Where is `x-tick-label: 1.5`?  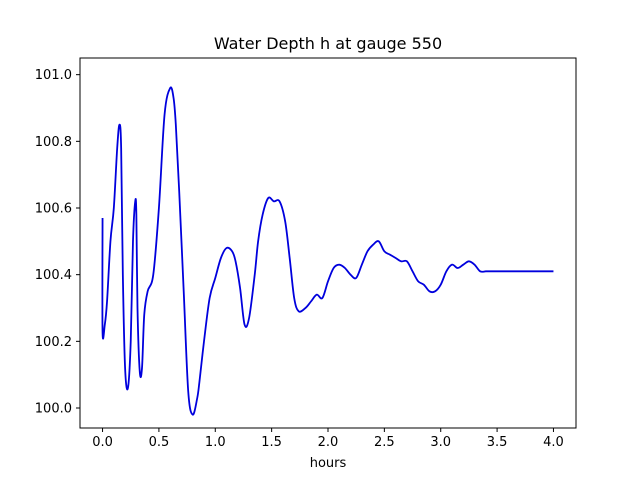 x-tick-label: 1.5 is located at coordinates (271, 442).